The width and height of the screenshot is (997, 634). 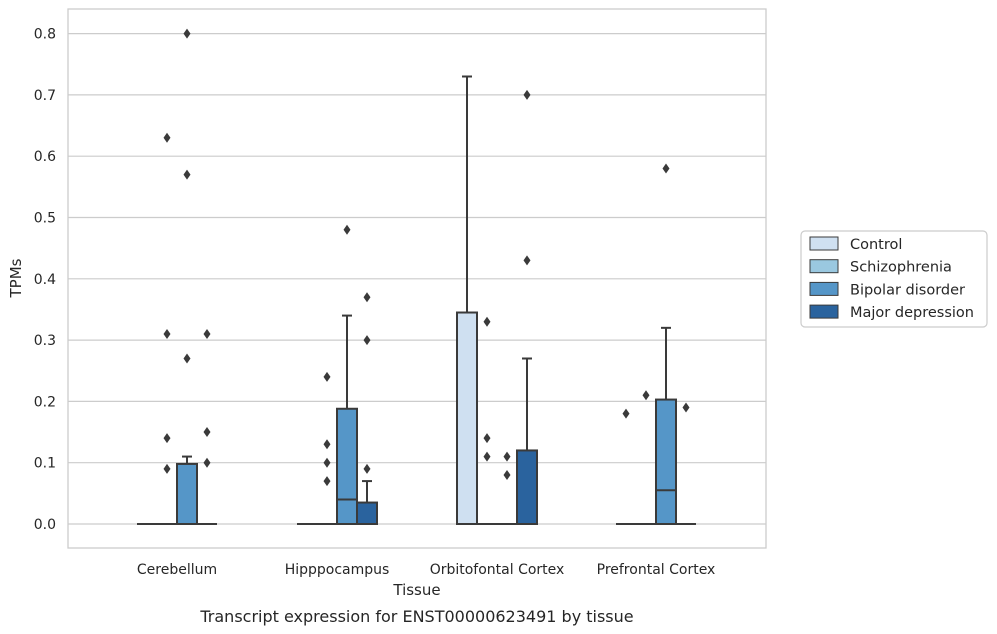 I want to click on legend-frame, so click(x=894, y=279).